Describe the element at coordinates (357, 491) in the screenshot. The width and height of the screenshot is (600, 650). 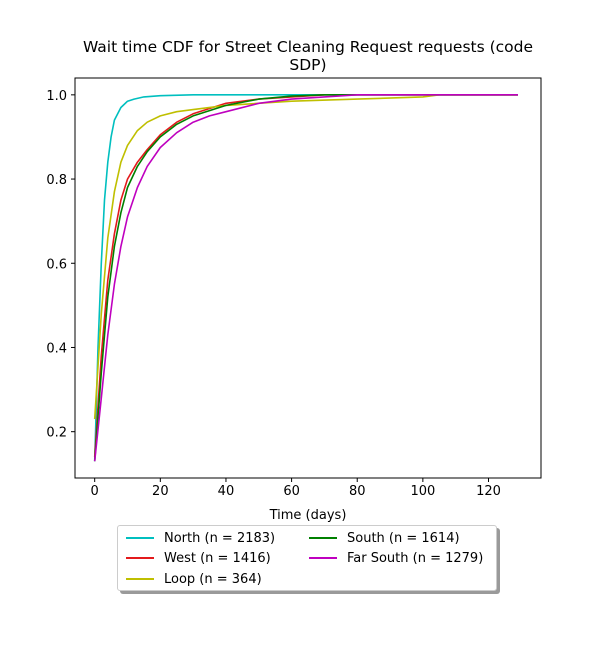
I see `x-tick-label: 80` at that location.